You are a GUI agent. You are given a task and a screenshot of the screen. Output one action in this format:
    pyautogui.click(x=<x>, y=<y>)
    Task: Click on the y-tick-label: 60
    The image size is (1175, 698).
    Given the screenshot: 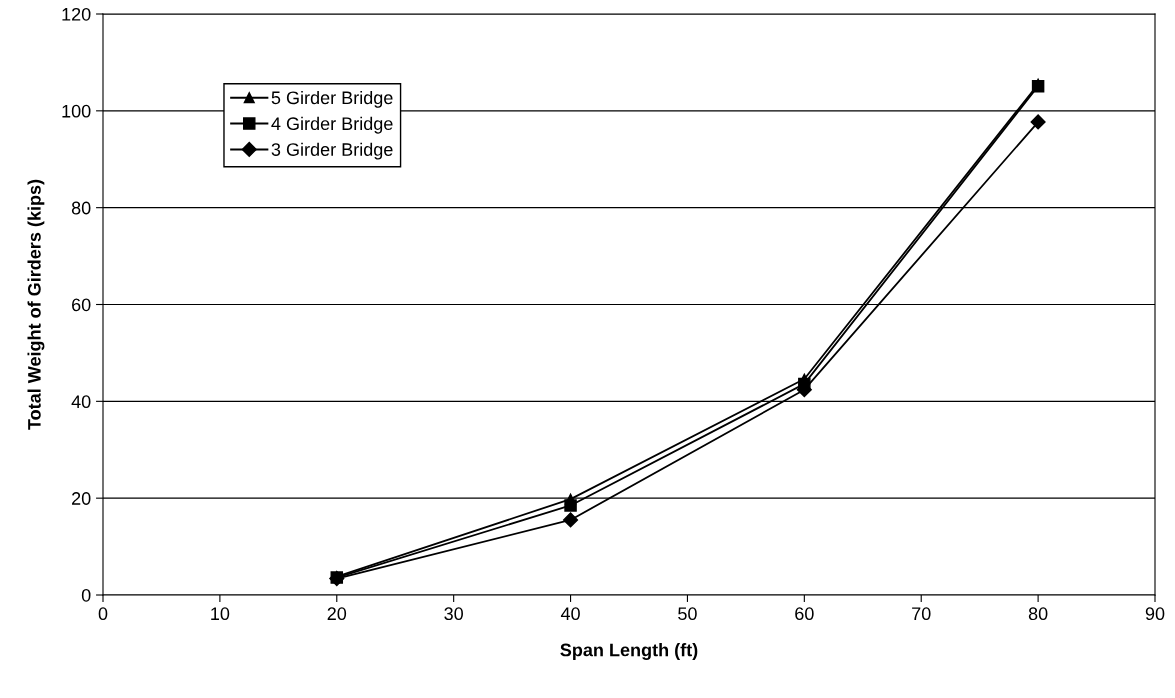 What is the action you would take?
    pyautogui.click(x=81, y=305)
    